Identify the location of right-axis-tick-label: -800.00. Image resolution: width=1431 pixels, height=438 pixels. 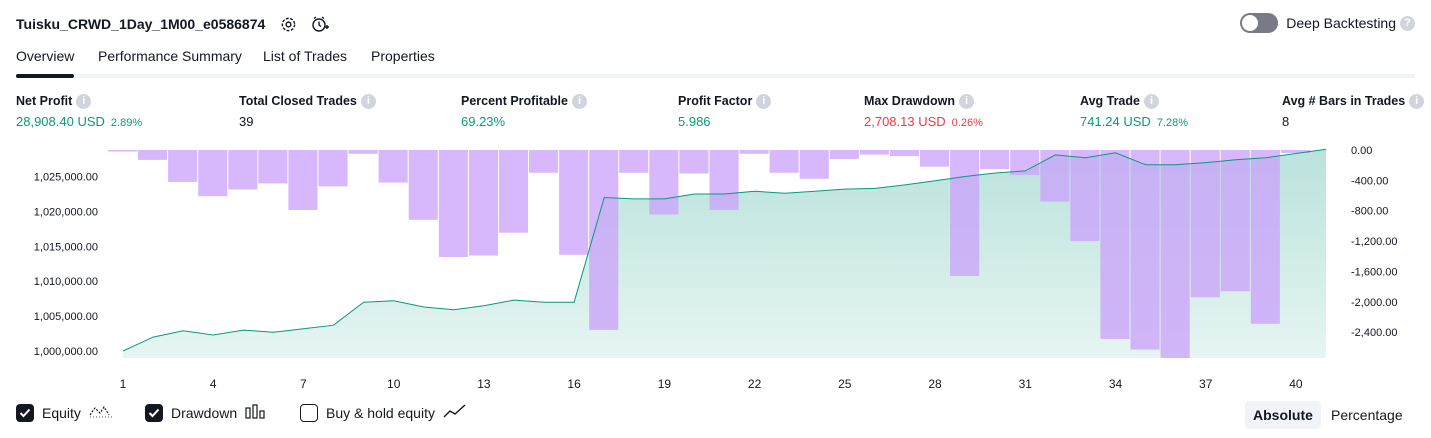
(1369, 212).